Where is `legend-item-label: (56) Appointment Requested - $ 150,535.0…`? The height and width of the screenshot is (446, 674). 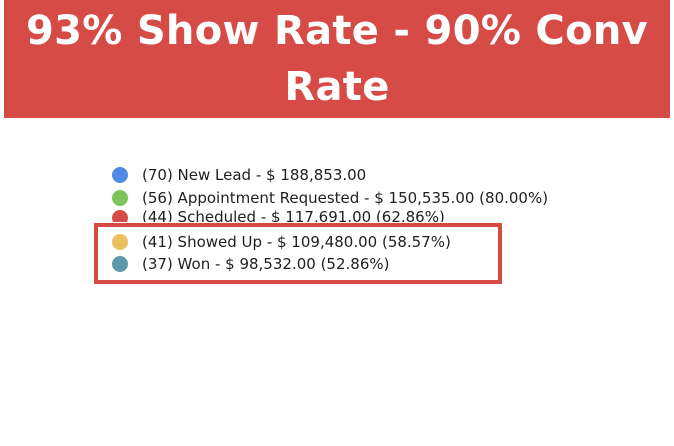 legend-item-label: (56) Appointment Requested - $ 150,535.0… is located at coordinates (345, 198).